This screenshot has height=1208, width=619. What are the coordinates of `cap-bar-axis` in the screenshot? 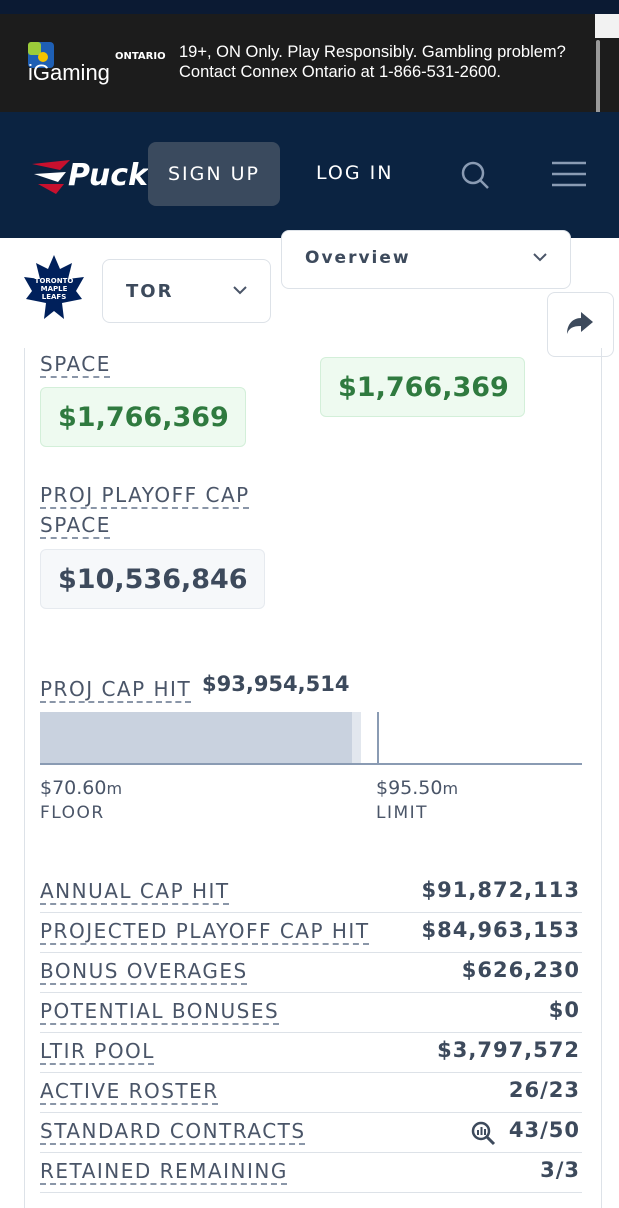 It's located at (311, 764).